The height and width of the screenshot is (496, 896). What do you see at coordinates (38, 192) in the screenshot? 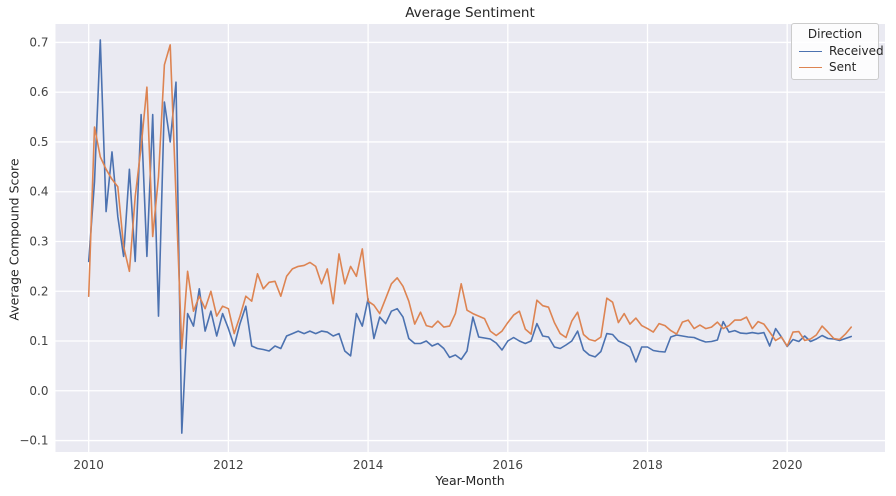
I see `y-tick-label: 0.4` at bounding box center [38, 192].